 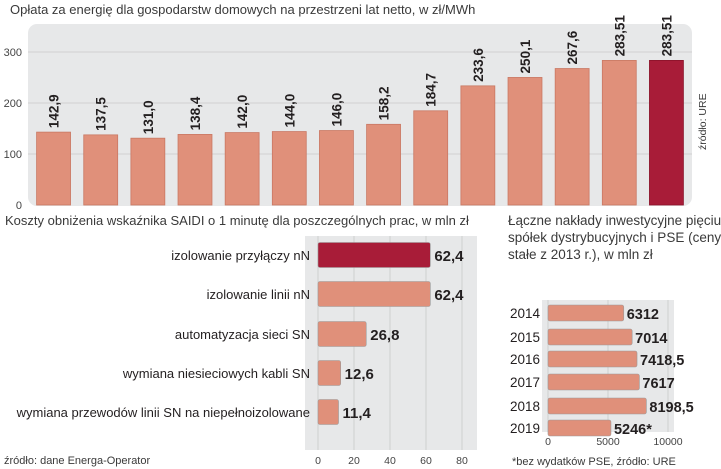 I want to click on x-tick-label: 2001, so click(x=100, y=210).